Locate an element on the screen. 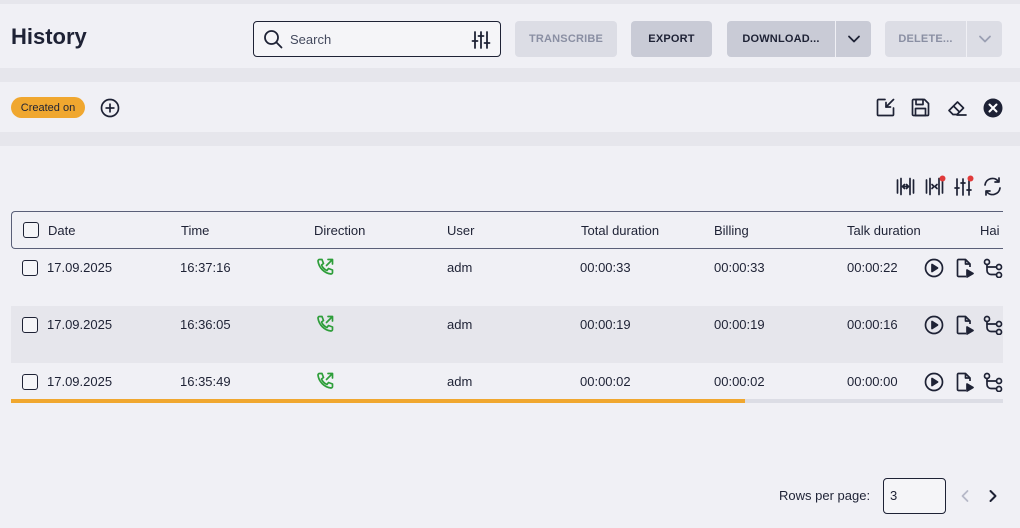 This screenshot has width=1020, height=528. delete-menu-button is located at coordinates (984, 39).